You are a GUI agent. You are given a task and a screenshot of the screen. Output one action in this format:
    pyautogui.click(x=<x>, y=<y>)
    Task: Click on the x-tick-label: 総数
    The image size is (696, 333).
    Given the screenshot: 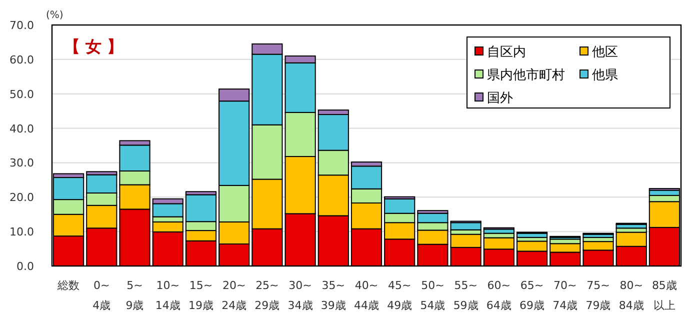 What is the action you would take?
    pyautogui.click(x=68, y=285)
    